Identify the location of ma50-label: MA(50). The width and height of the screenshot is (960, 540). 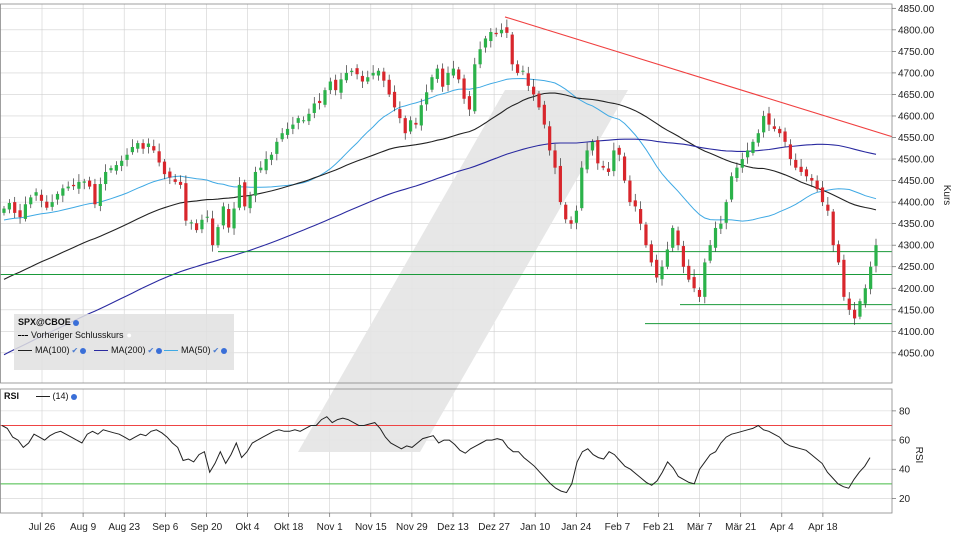
(196, 350).